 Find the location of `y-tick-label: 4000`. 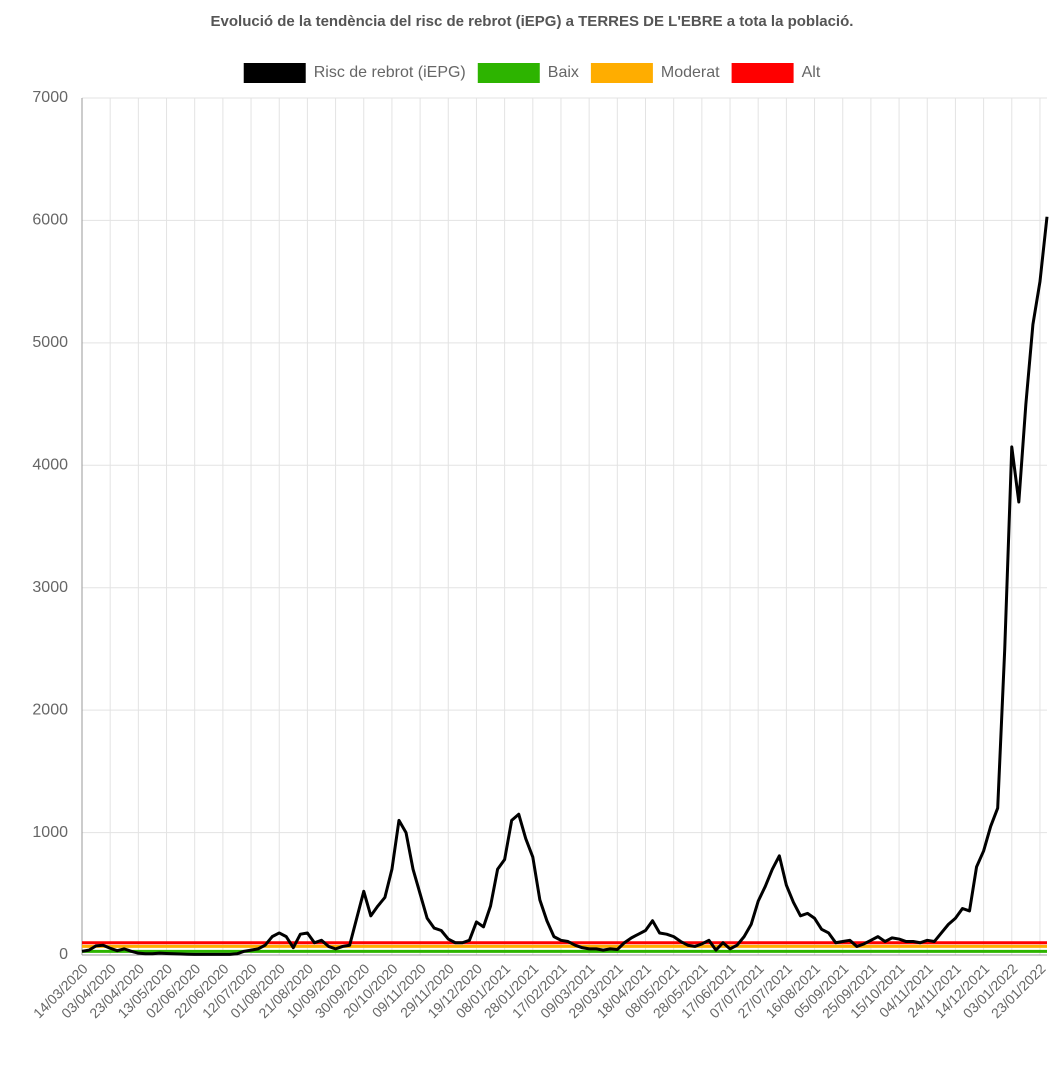

y-tick-label: 4000 is located at coordinates (50, 465).